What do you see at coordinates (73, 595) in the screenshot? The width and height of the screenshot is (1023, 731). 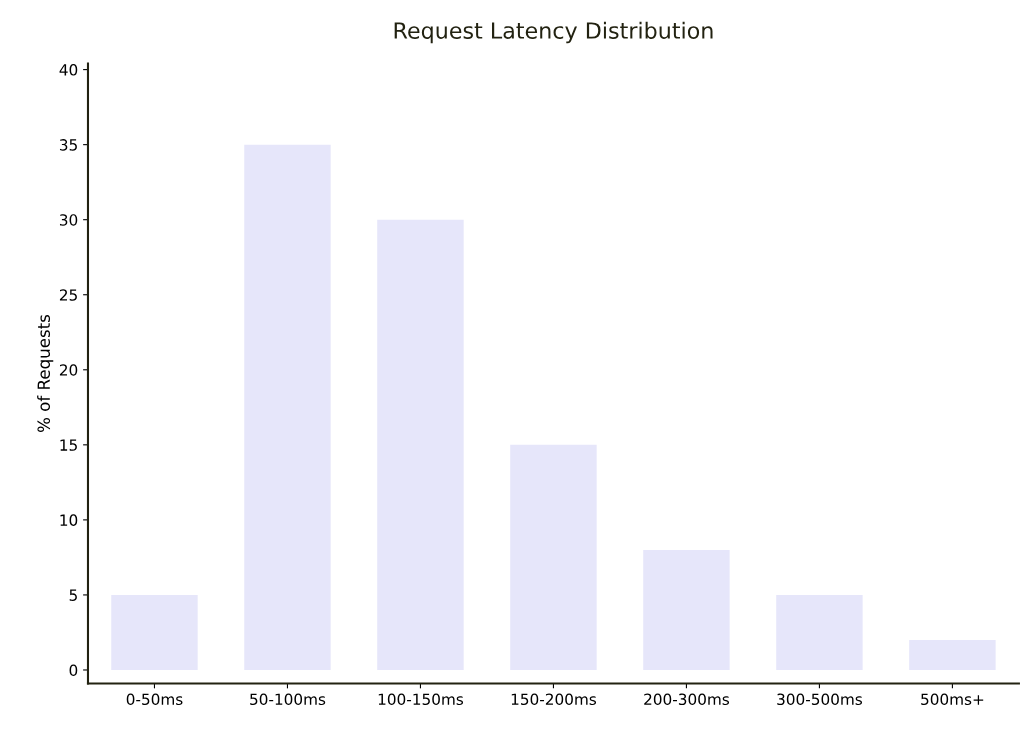 I see `y-tick-label: 5` at bounding box center [73, 595].